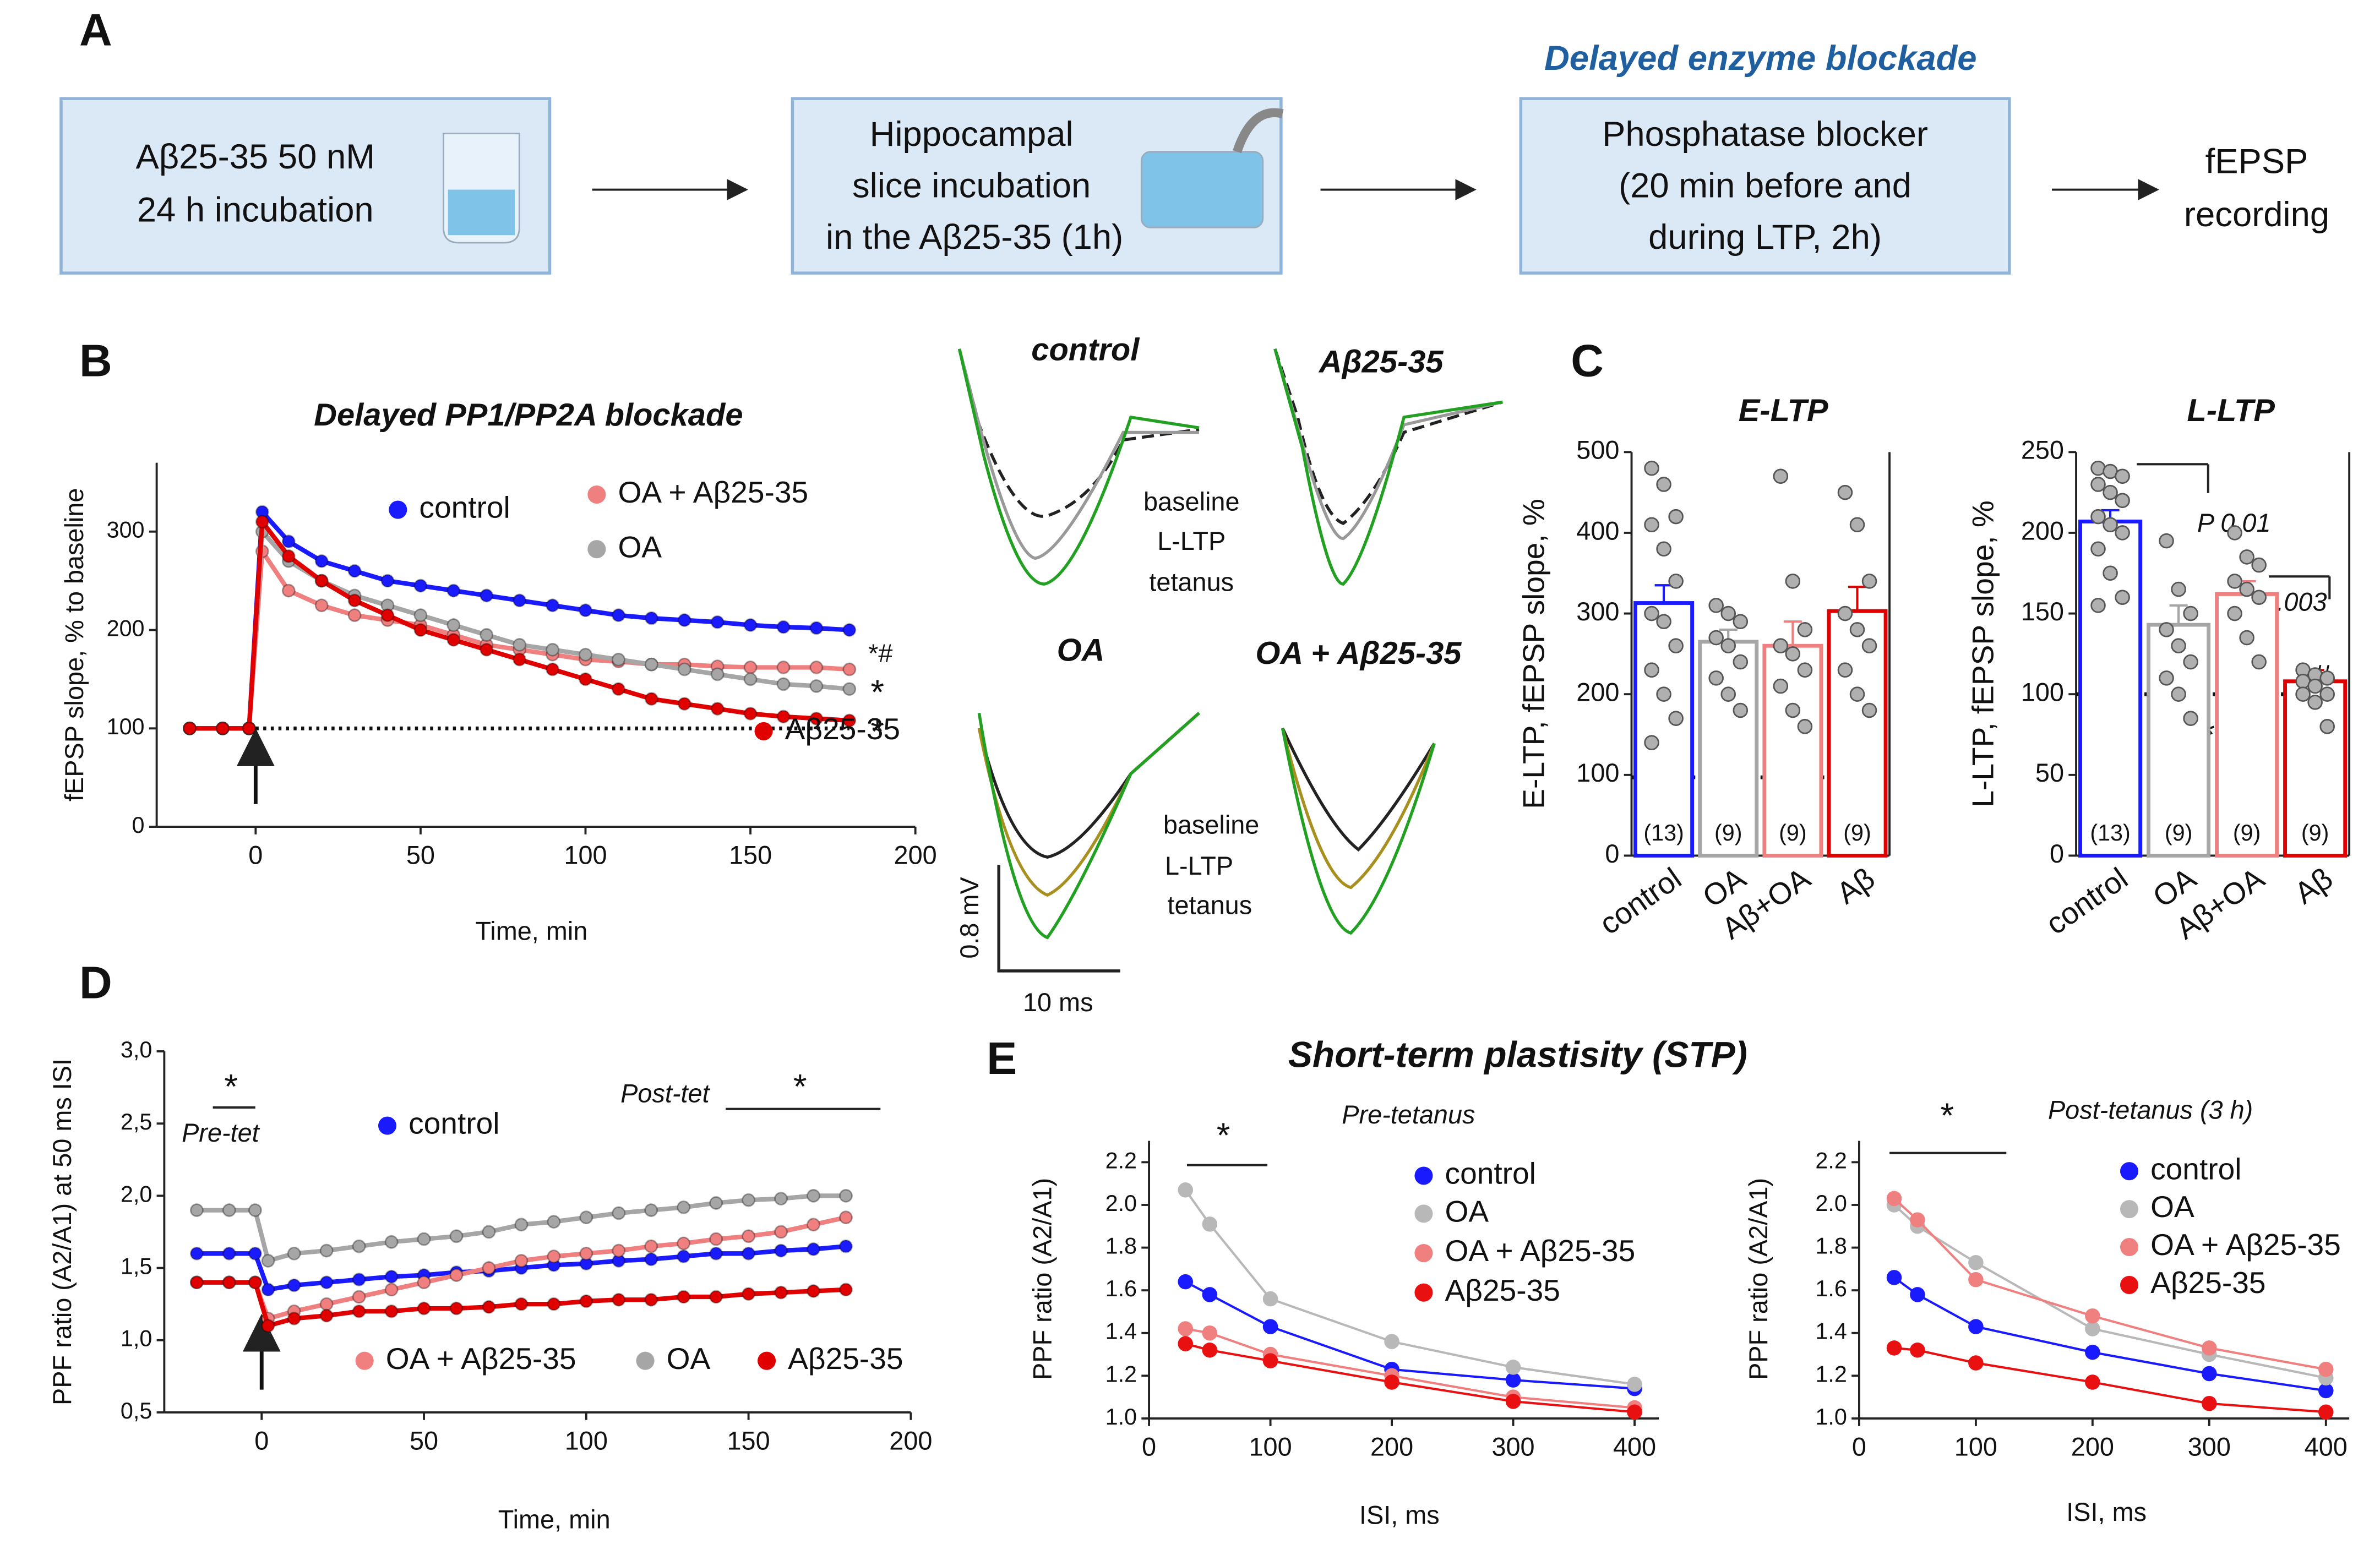 This screenshot has height=1555, width=2380. Describe the element at coordinates (1199, 866) in the screenshot. I see `trace-label: L-LTP` at that location.